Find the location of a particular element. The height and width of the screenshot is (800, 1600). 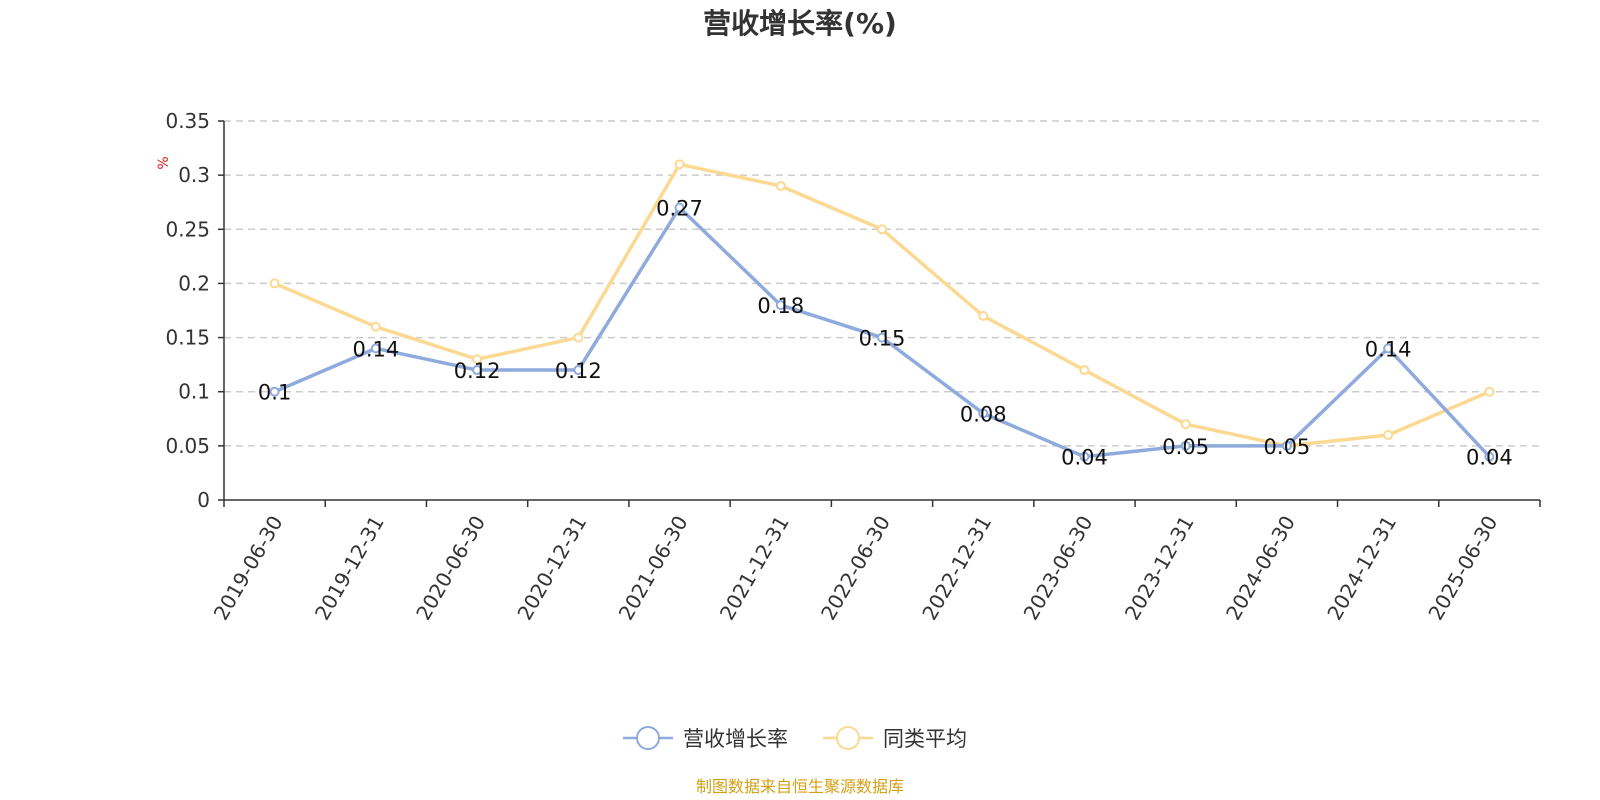

x-tick-label: 2022-12-31 is located at coordinates (956, 567).